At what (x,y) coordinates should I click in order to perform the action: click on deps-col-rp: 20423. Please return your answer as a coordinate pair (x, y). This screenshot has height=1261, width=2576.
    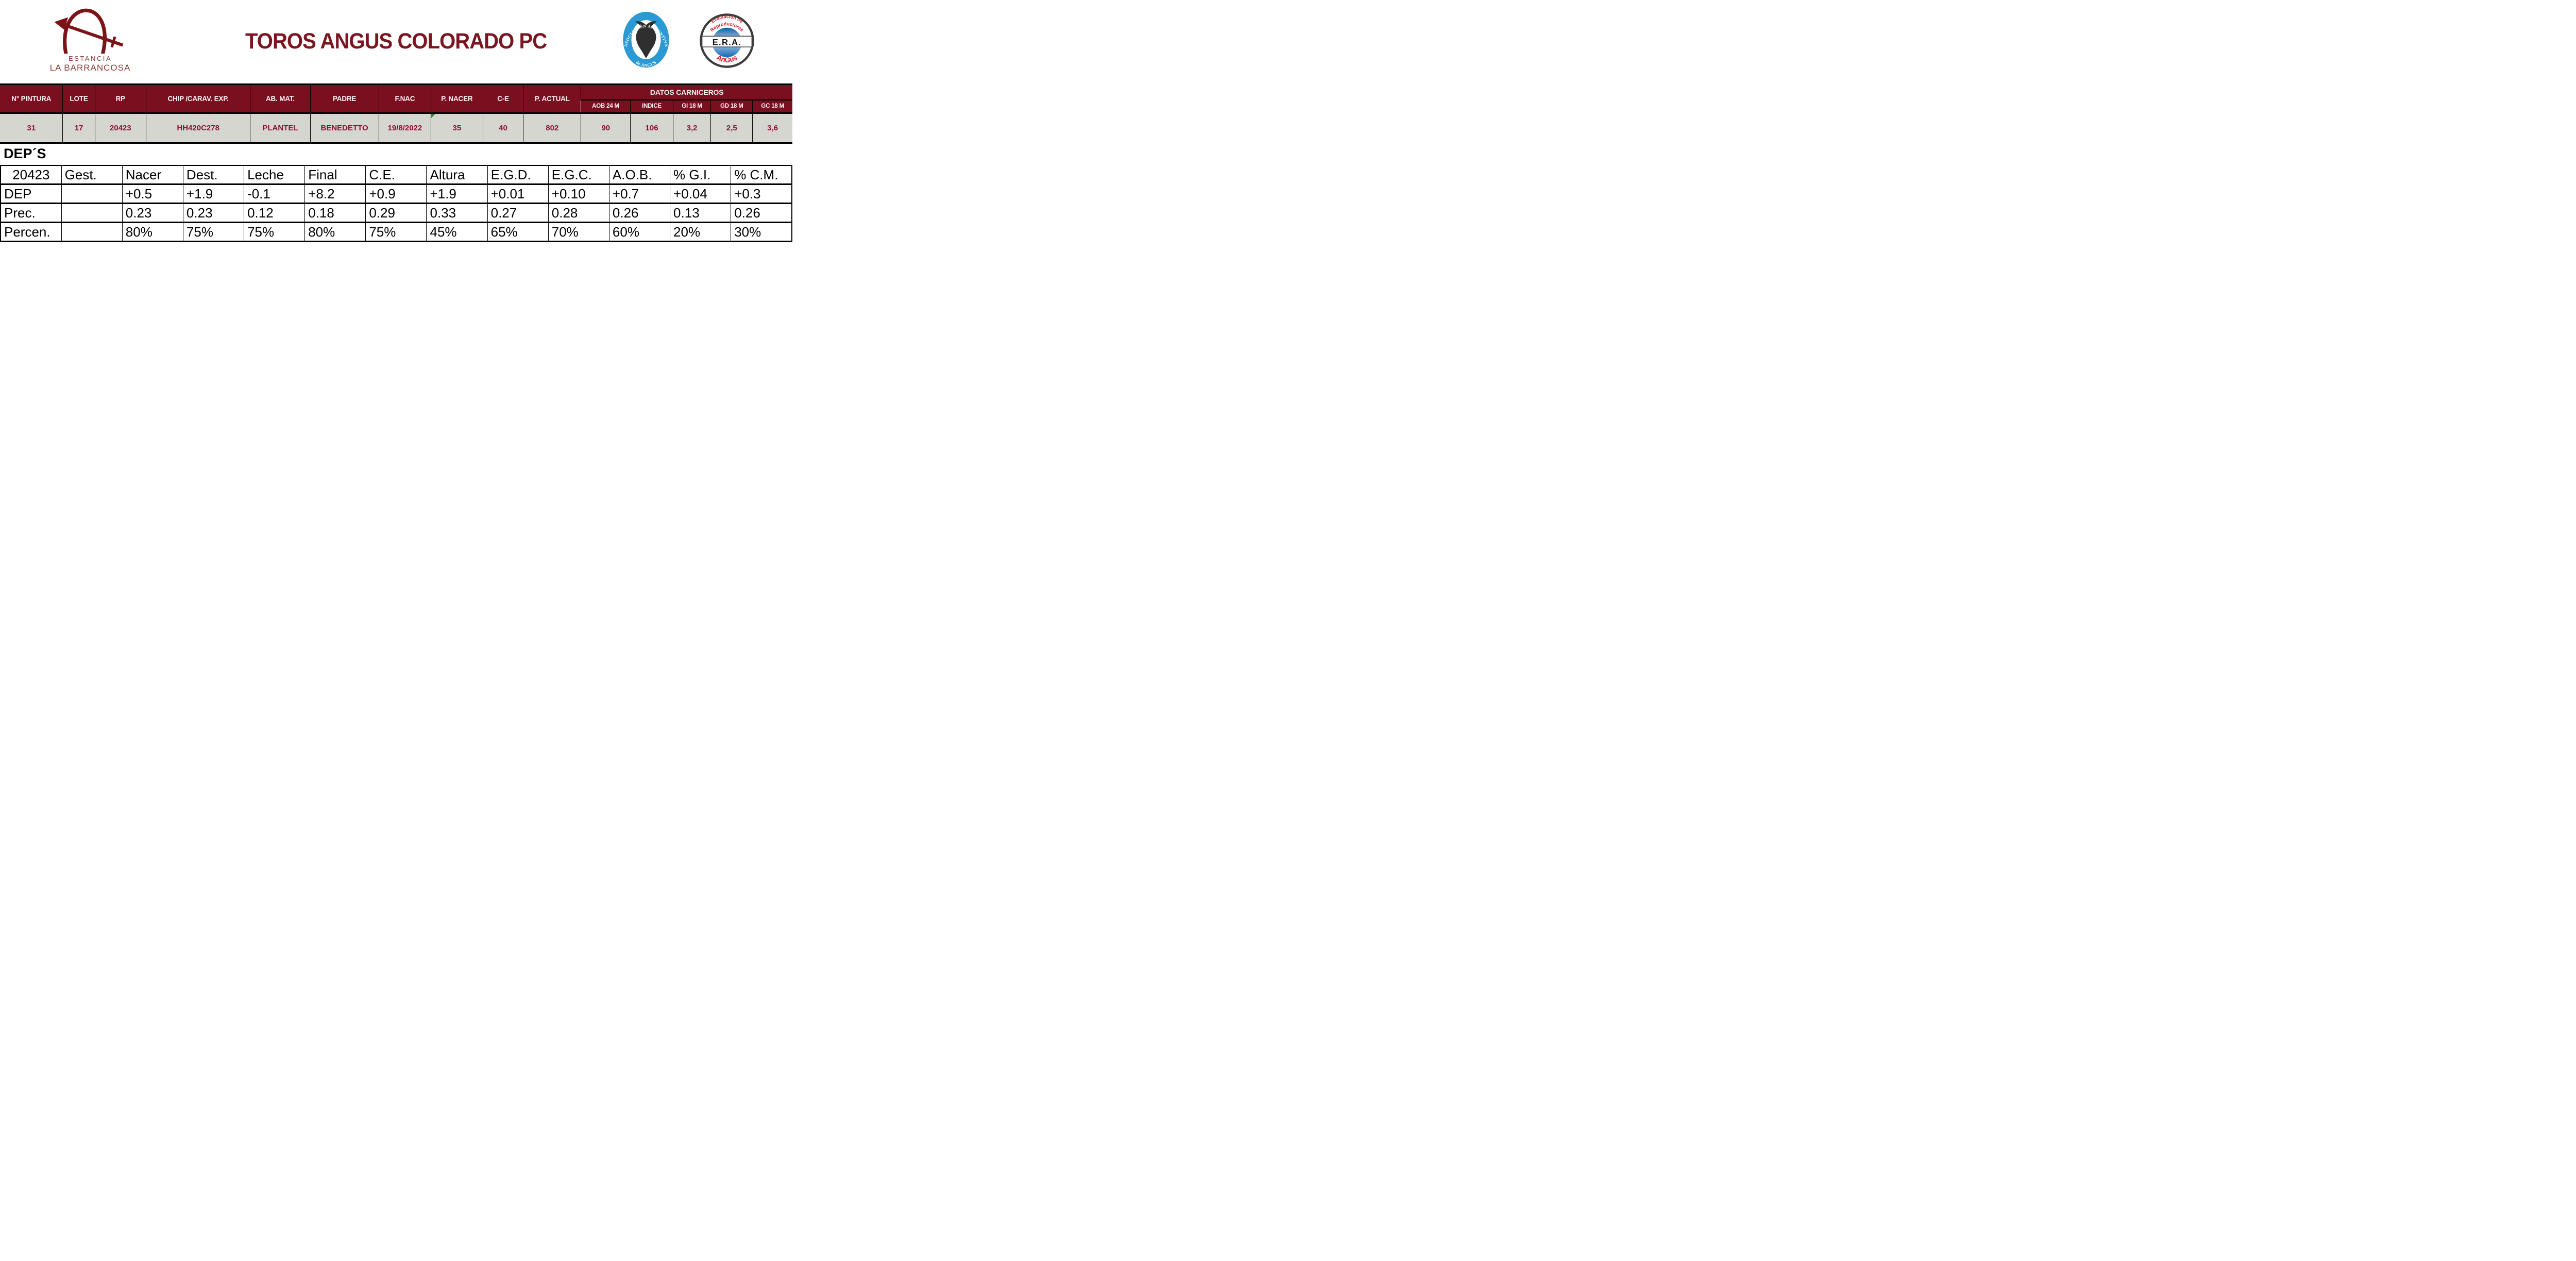
    Looking at the image, I should click on (31, 174).